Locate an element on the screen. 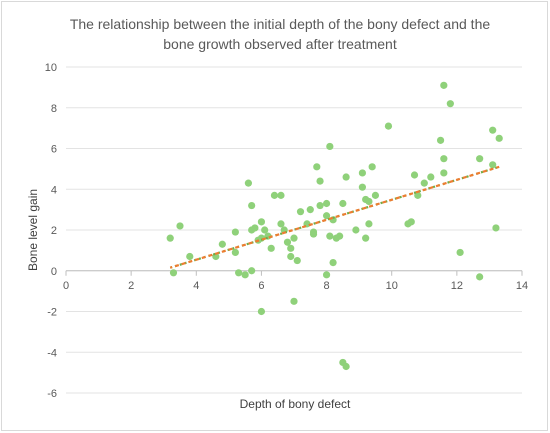 This screenshot has height=433, width=550. x-tick-label-2: 4 is located at coordinates (196, 286).